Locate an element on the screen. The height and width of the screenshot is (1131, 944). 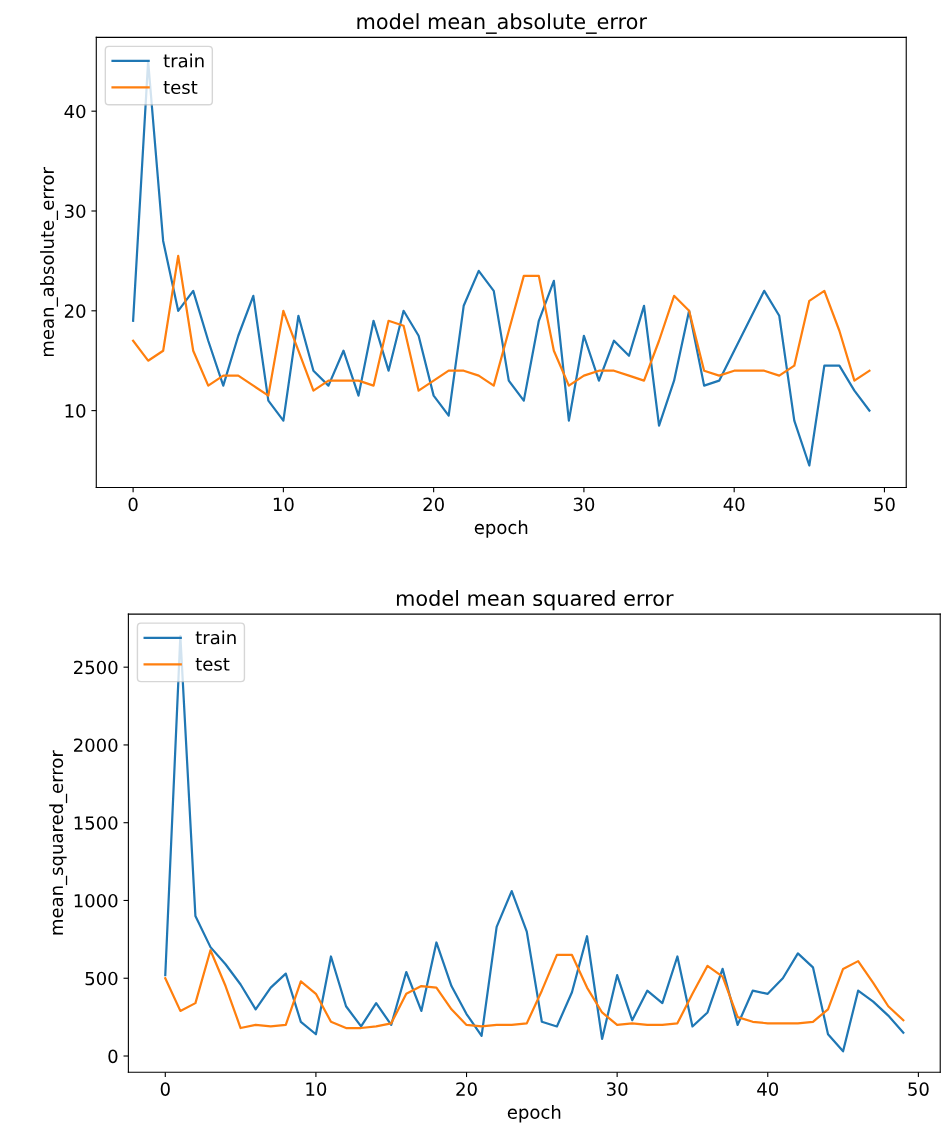
y-tick-label: 500 is located at coordinates (101, 978).